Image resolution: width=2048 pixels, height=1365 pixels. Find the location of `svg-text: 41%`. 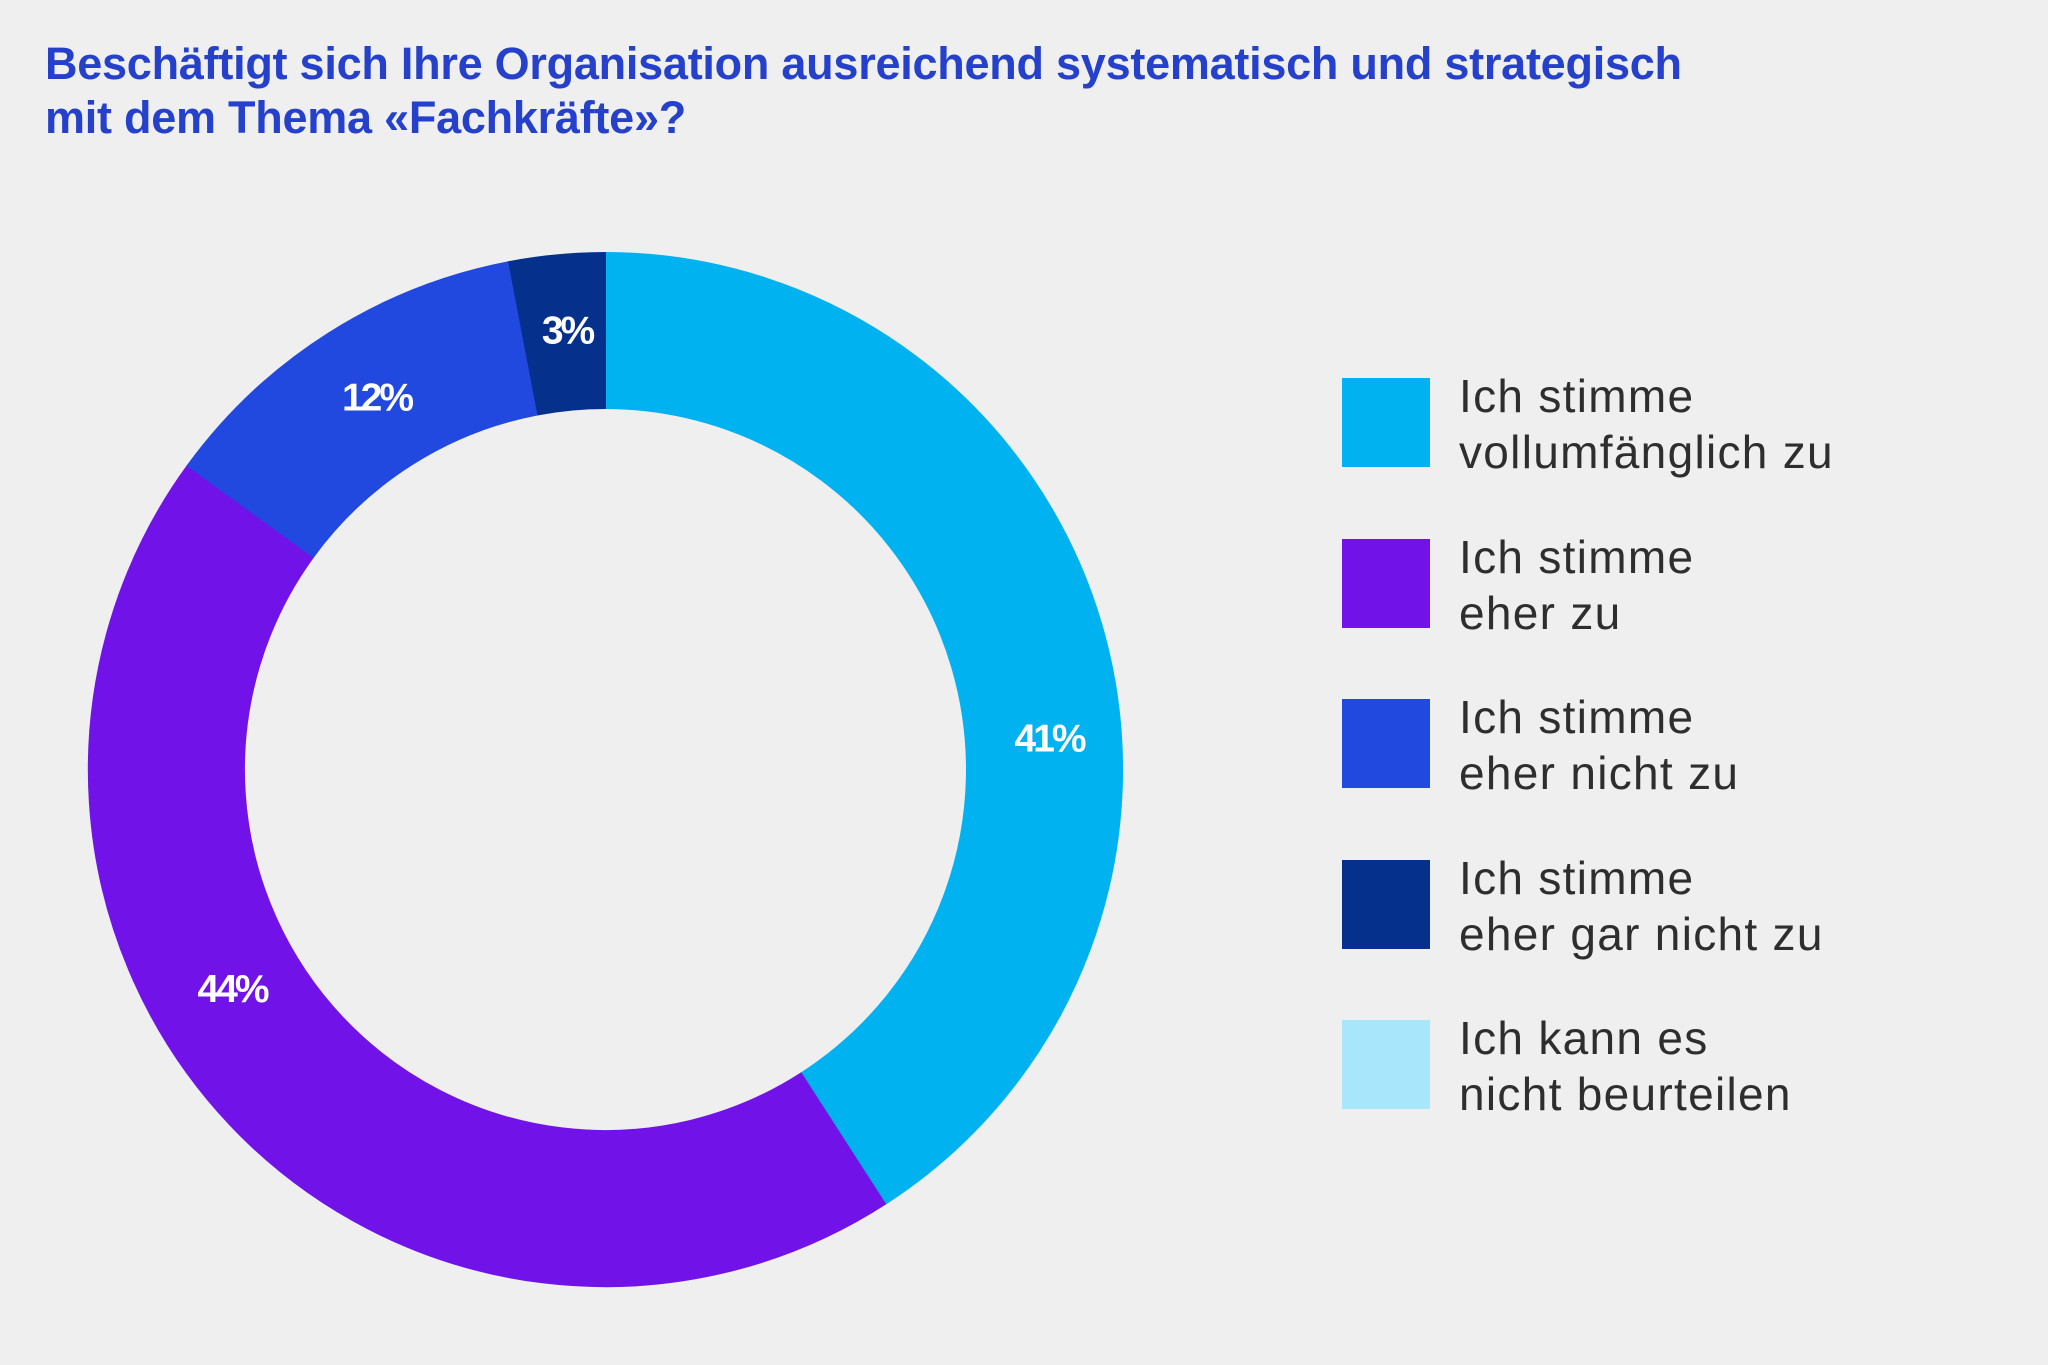

svg-text: 41% is located at coordinates (1049, 739).